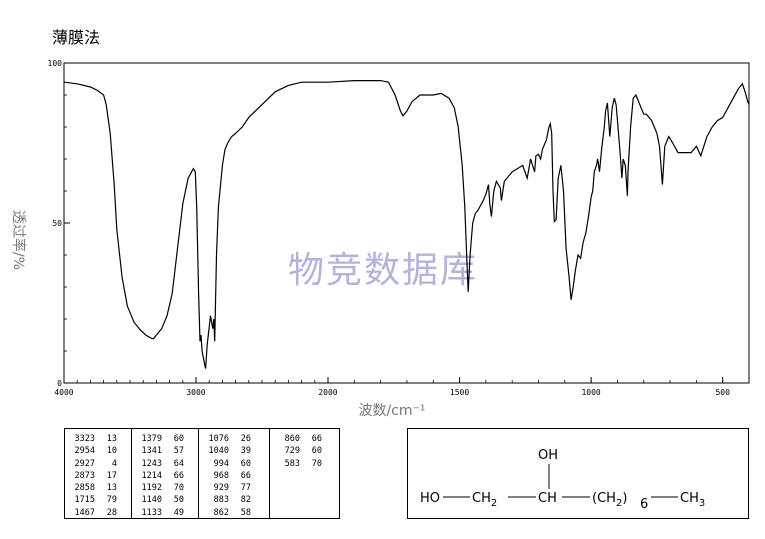 This screenshot has height=539, width=765. I want to click on peak-transmittance: 4, so click(114, 463).